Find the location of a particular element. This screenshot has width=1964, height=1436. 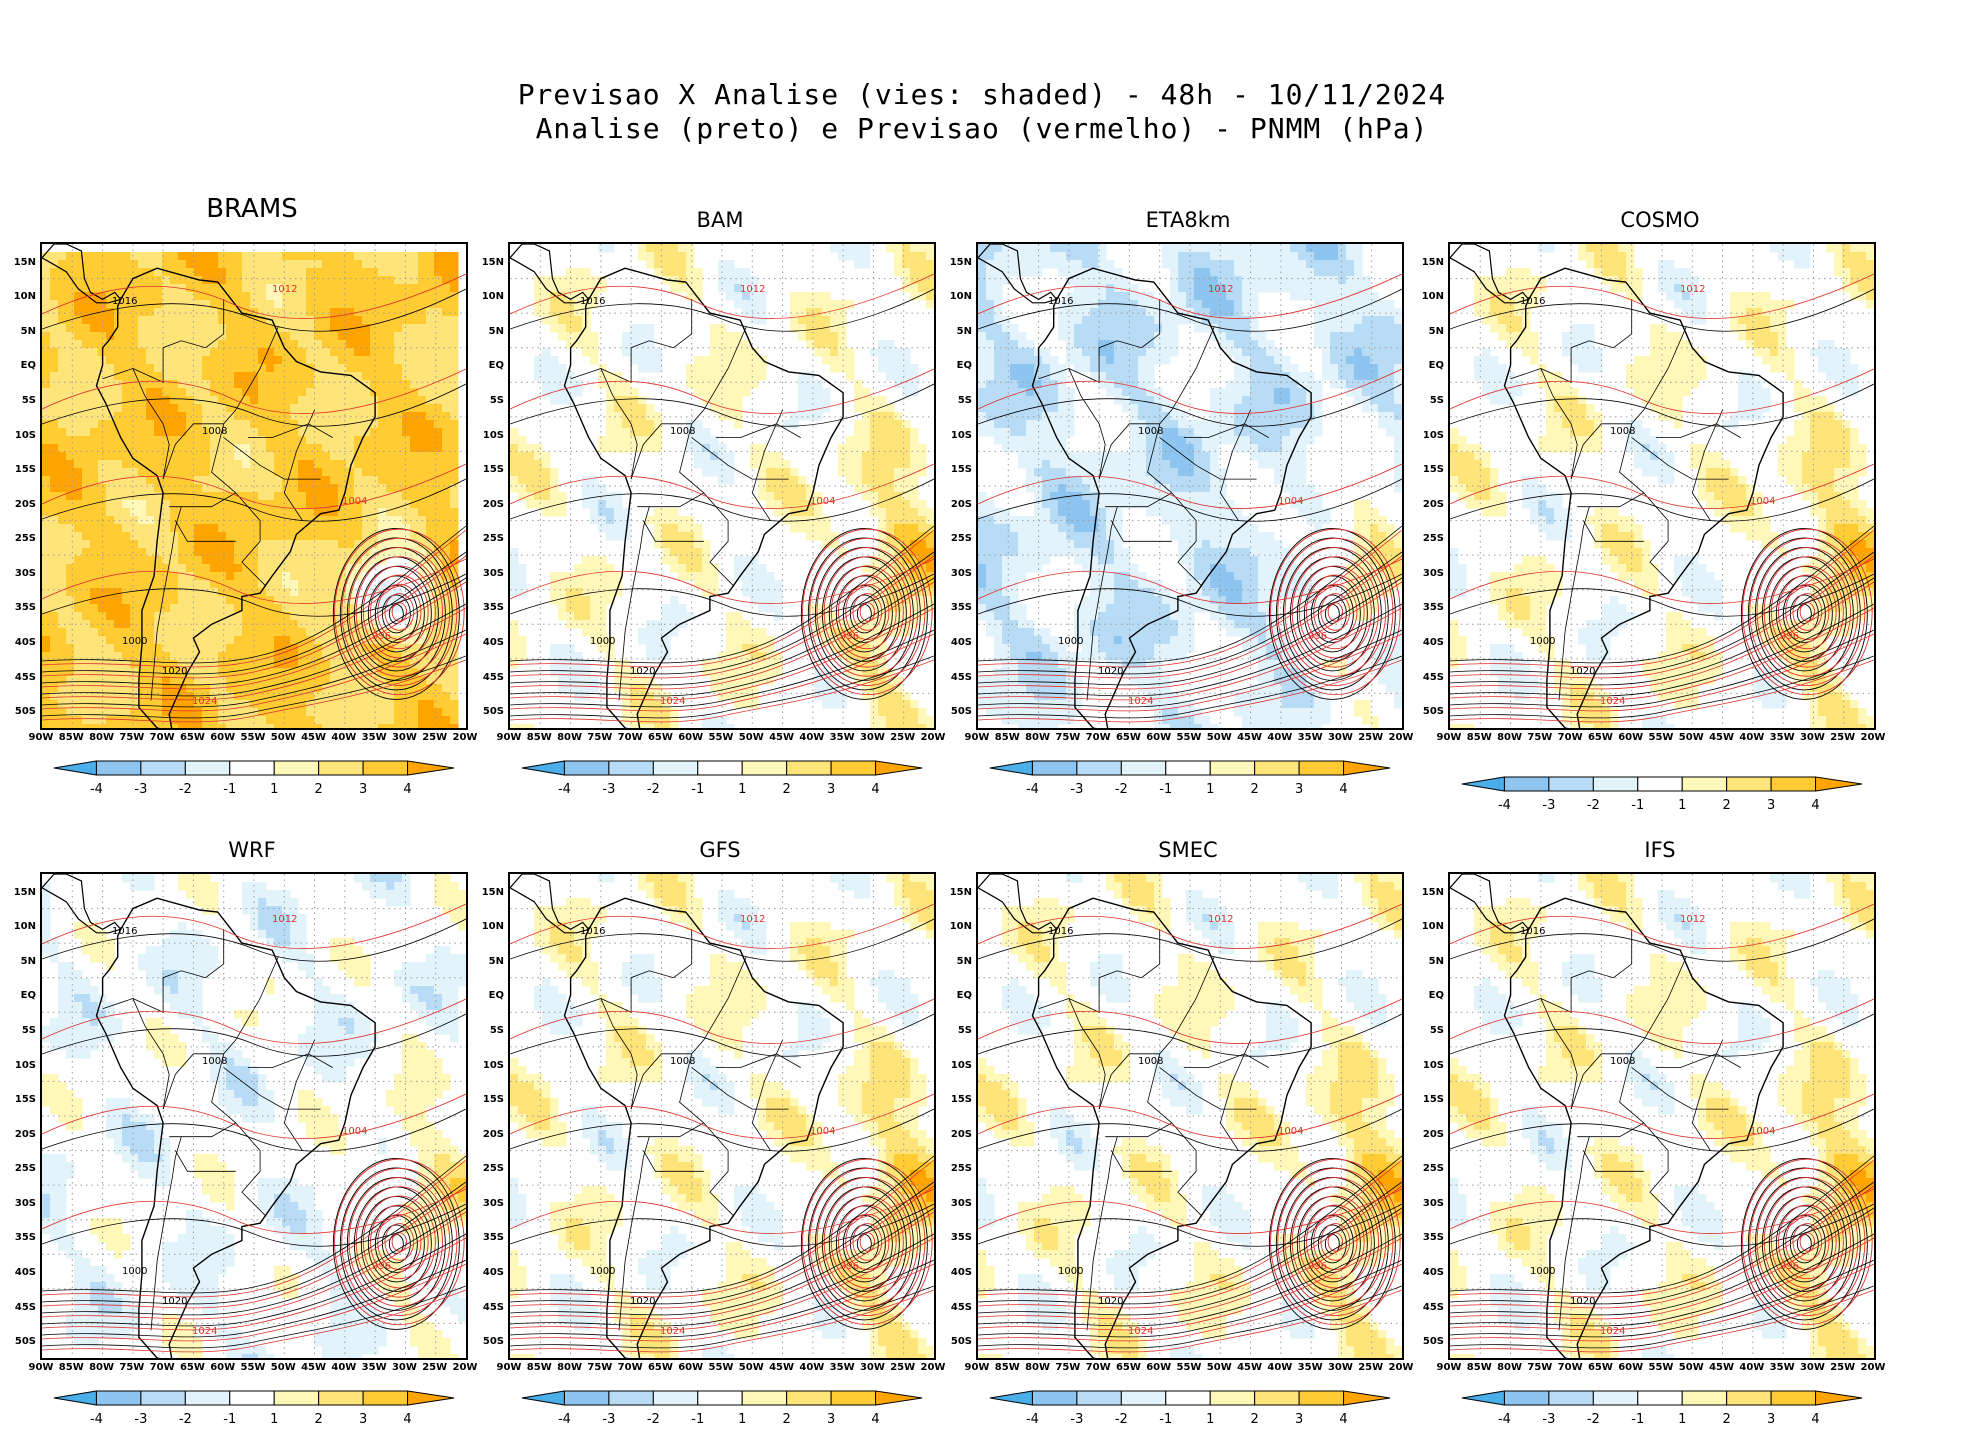

lon-tick-label: 50W is located at coordinates (1691, 737).